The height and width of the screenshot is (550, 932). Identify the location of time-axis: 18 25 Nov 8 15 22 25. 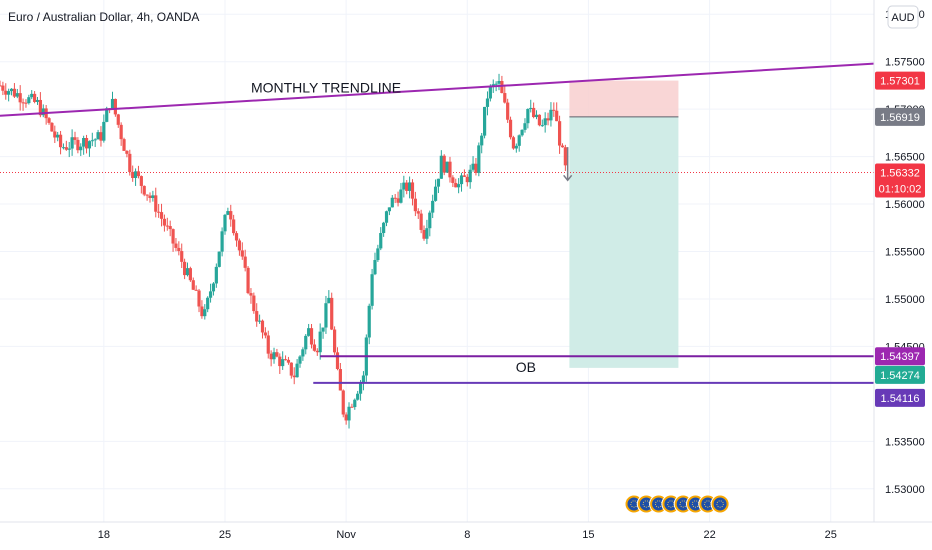
(467, 535).